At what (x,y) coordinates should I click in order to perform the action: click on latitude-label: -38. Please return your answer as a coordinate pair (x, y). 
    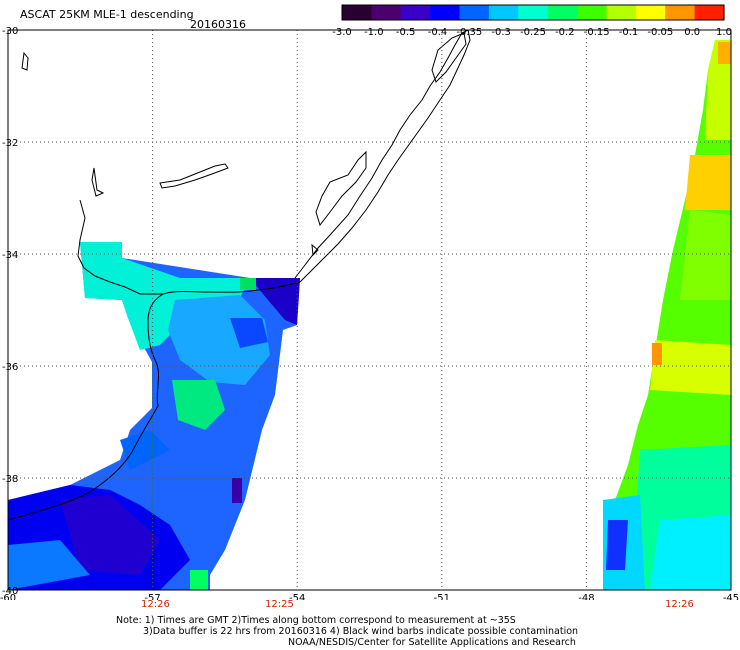
    Looking at the image, I should click on (10, 479).